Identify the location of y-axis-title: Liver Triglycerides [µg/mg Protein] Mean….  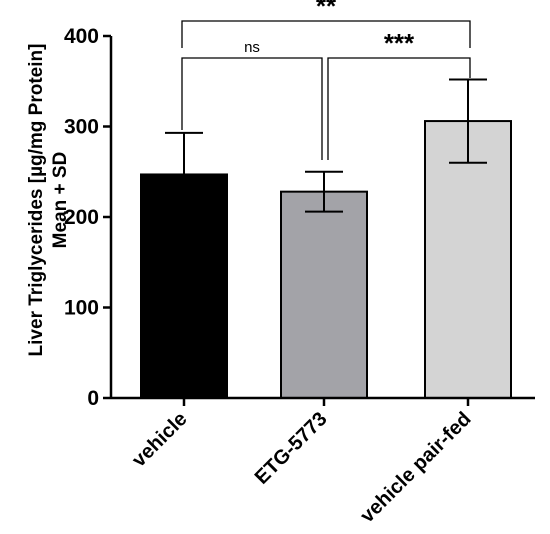
(48, 200).